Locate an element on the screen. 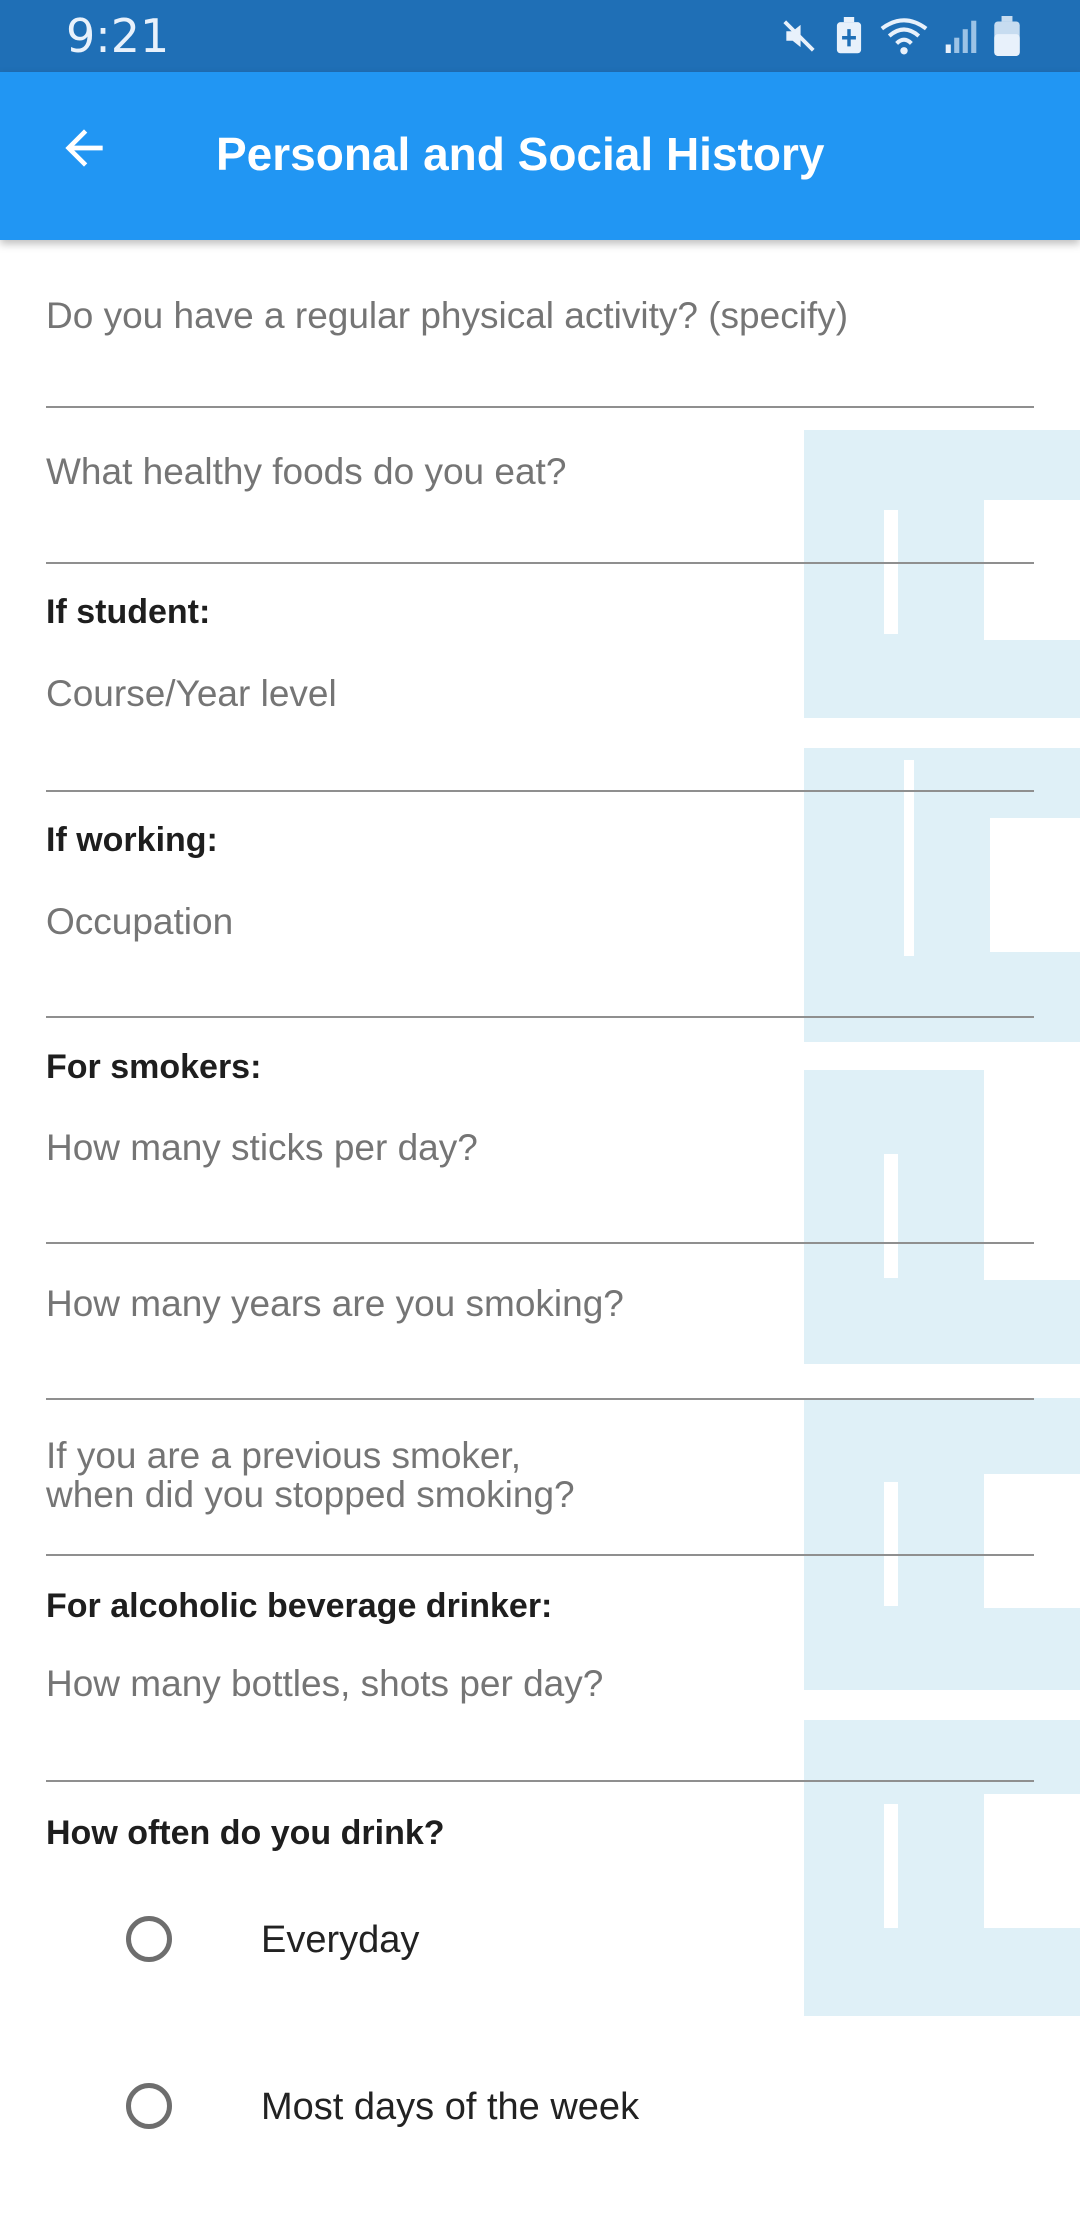  healthy-foods-placeholder: What healthy foods do you eat? is located at coordinates (306, 472).